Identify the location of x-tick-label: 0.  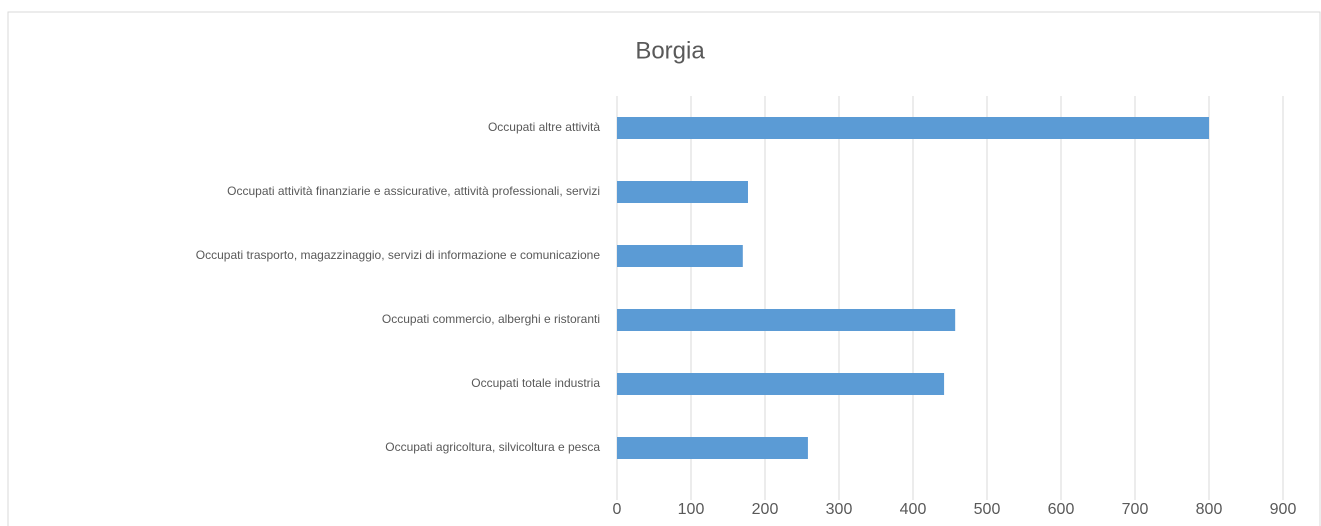
(617, 509).